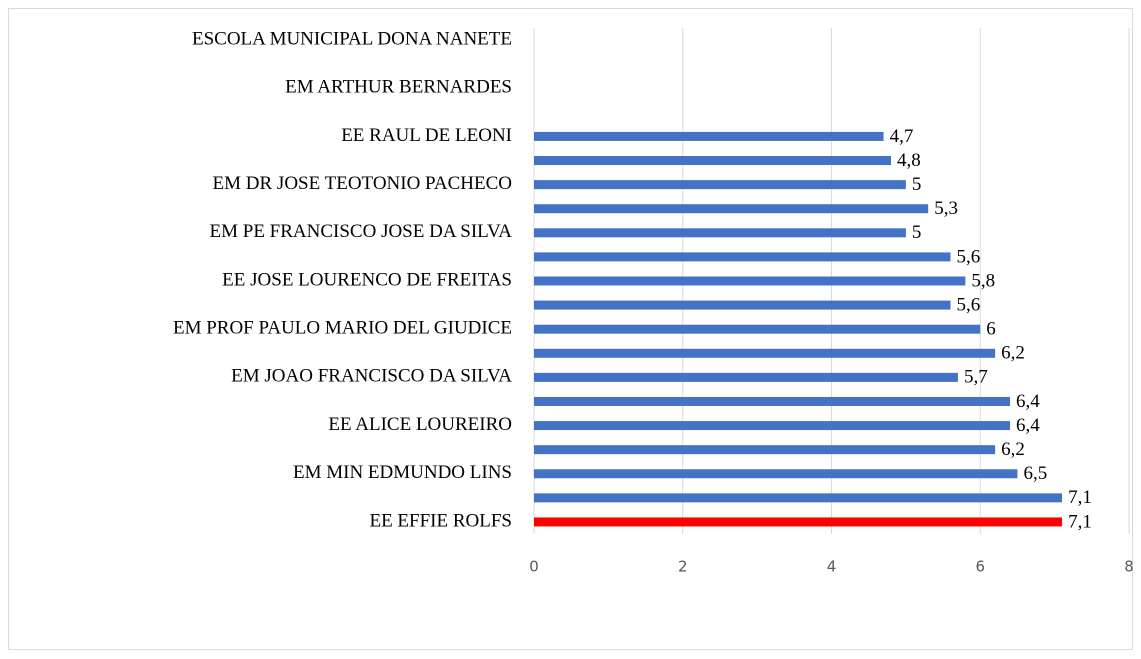  I want to click on data-label: 4,8, so click(909, 160).